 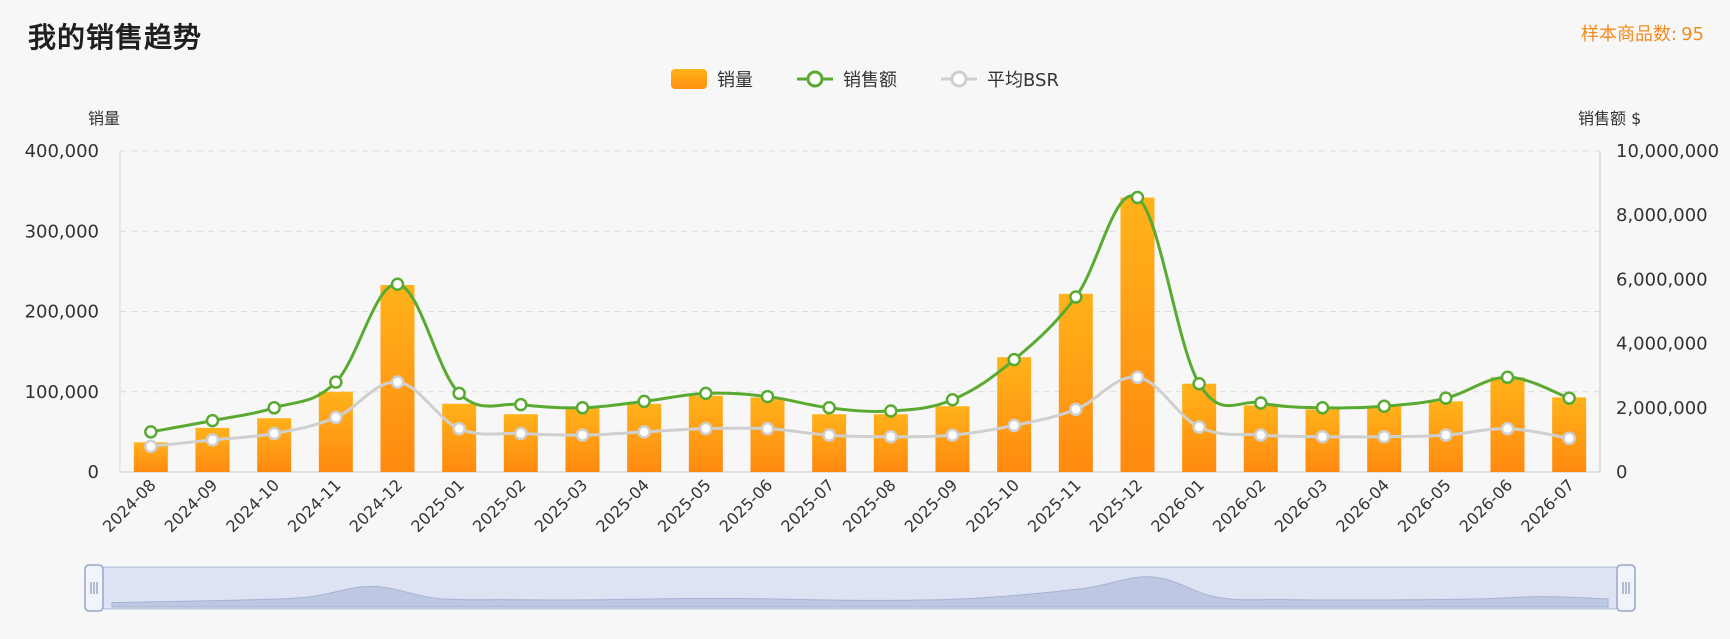 I want to click on y-right-axis-title: 销售额 $, so click(x=1609, y=118).